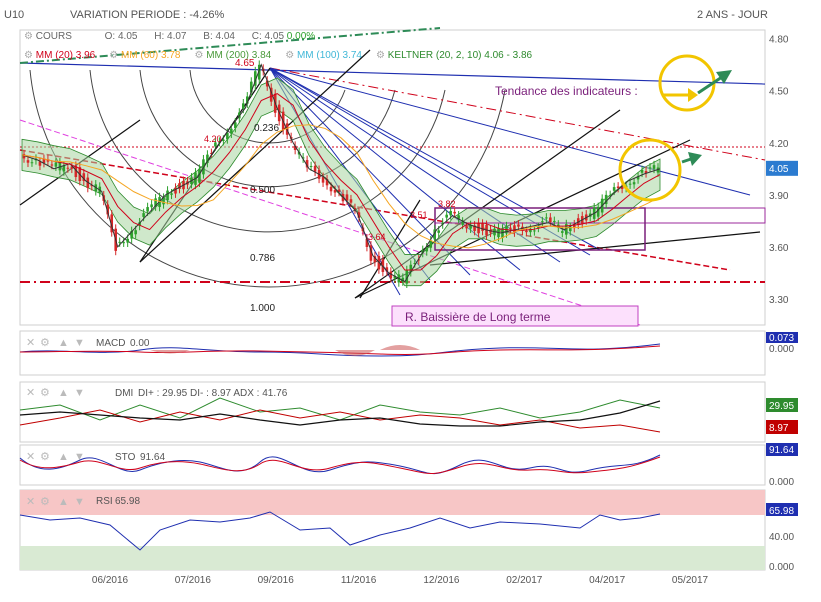  Describe the element at coordinates (213, 393) in the screenshot. I see `dmi-values: DI+ : 29.95 DI- : 8.97 ADX : 41.76` at that location.